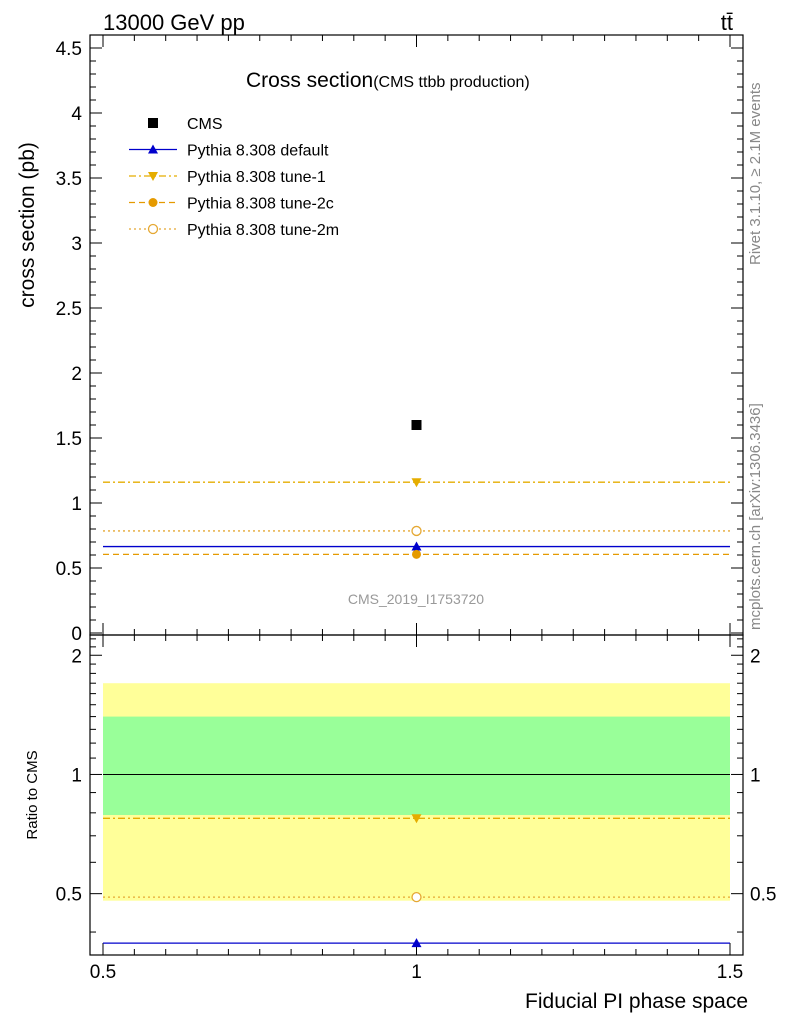 Image resolution: width=786 pixels, height=1029 pixels. What do you see at coordinates (76, 504) in the screenshot?
I see `y-tick-label: 1` at bounding box center [76, 504].